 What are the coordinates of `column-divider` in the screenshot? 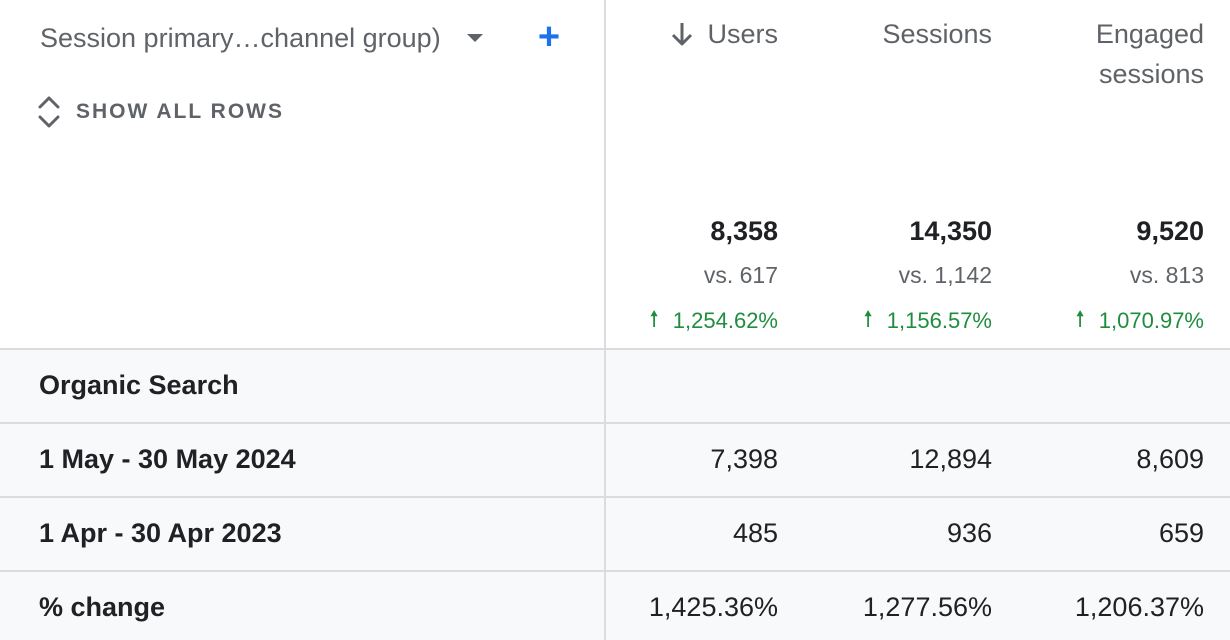 It's located at (605, 320).